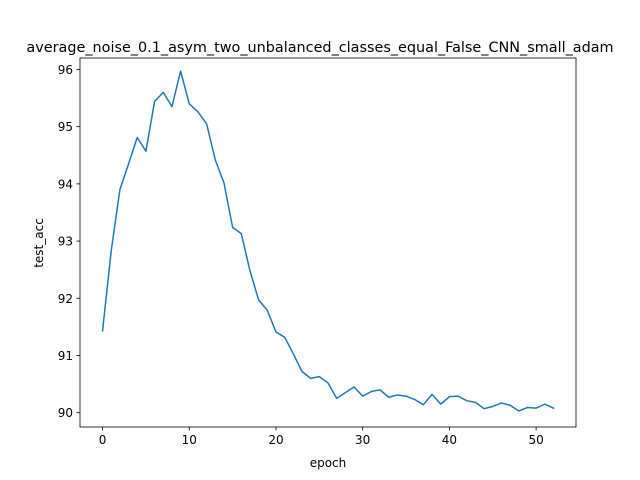 The image size is (640, 480). What do you see at coordinates (189, 440) in the screenshot?
I see `x-tick-label: 10` at bounding box center [189, 440].